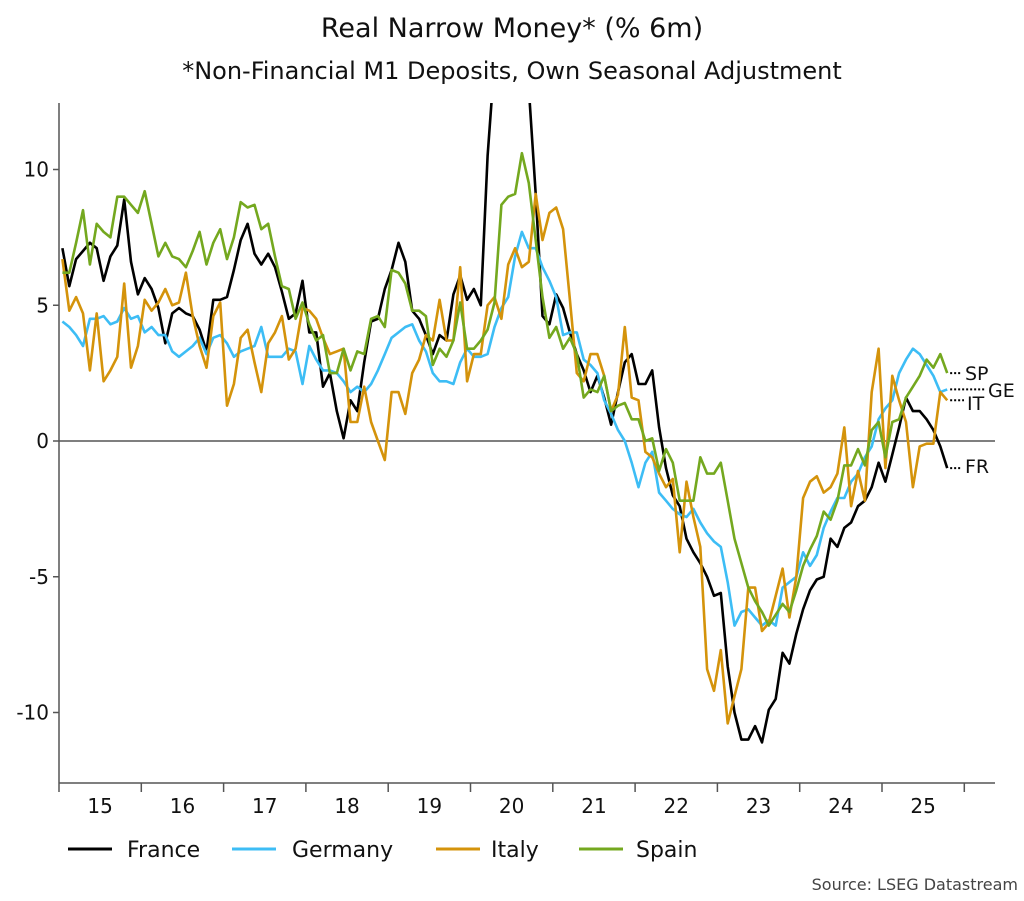 The image size is (1024, 901). I want to click on x-tick-label: 16, so click(182, 806).